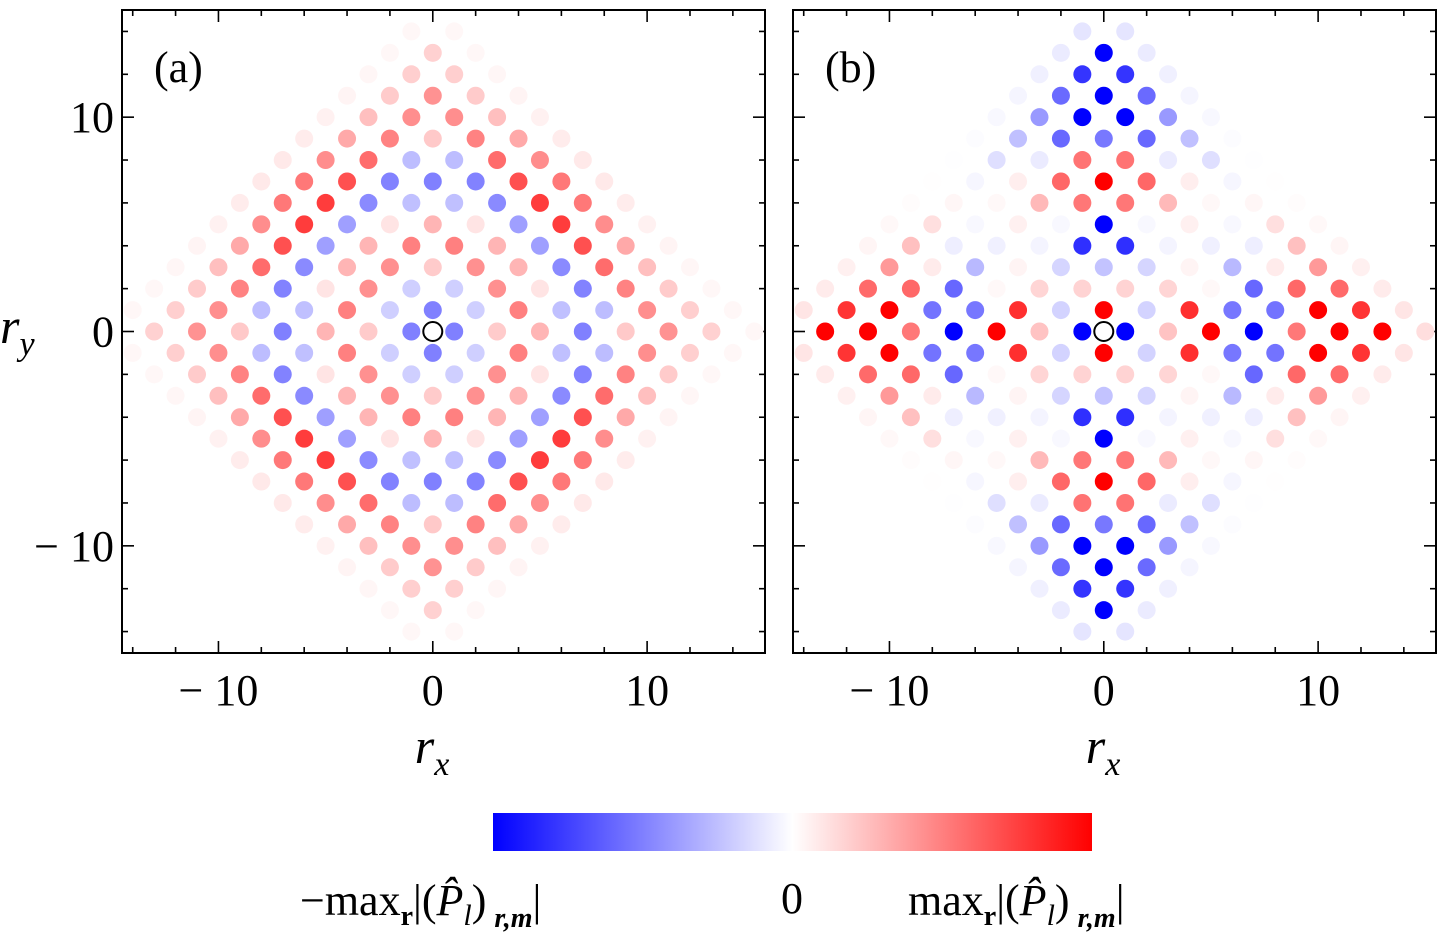 The image size is (1447, 945). What do you see at coordinates (424, 900) in the screenshot?
I see `colorbar-min-open: |(` at bounding box center [424, 900].